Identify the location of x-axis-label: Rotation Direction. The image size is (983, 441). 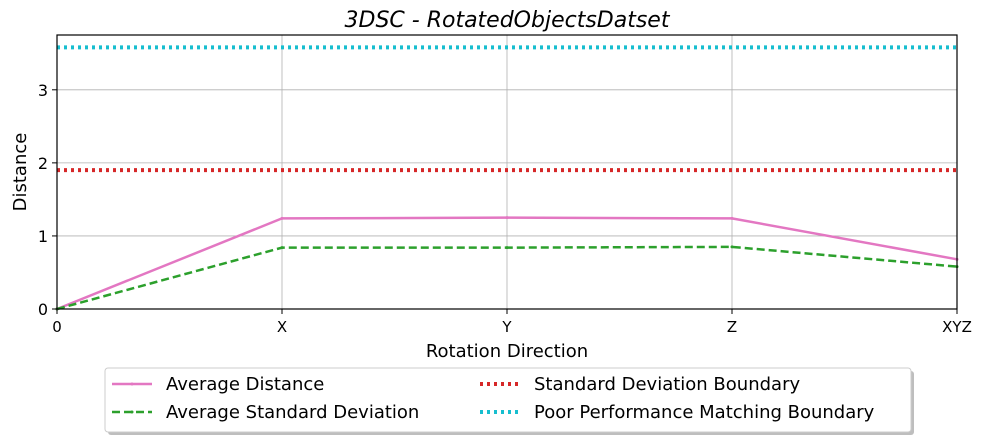
(507, 351).